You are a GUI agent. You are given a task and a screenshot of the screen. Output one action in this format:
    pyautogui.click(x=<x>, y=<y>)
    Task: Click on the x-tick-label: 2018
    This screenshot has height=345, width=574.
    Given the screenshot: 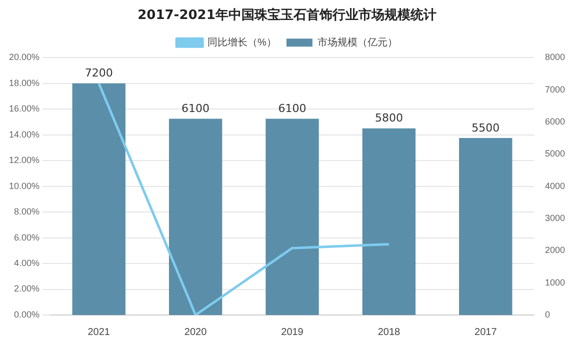 What is the action you would take?
    pyautogui.click(x=389, y=332)
    